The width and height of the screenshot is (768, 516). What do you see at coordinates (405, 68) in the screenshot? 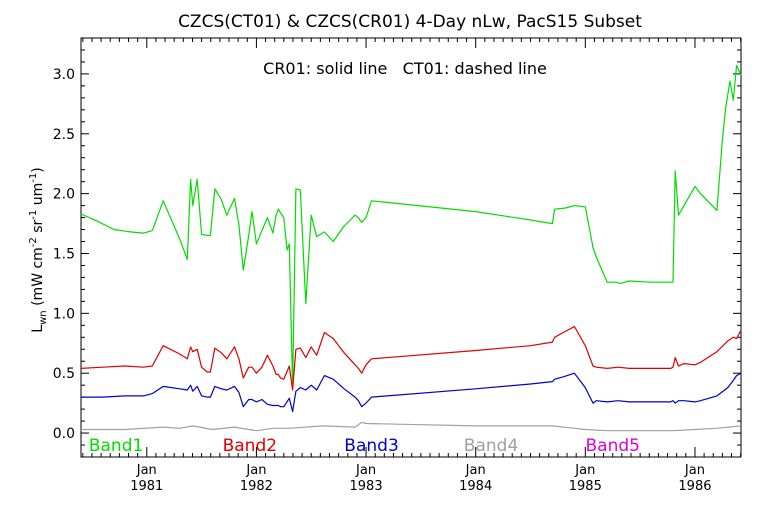
I see `line-style-annotation: CR01: solid line CT01: dashed line` at bounding box center [405, 68].